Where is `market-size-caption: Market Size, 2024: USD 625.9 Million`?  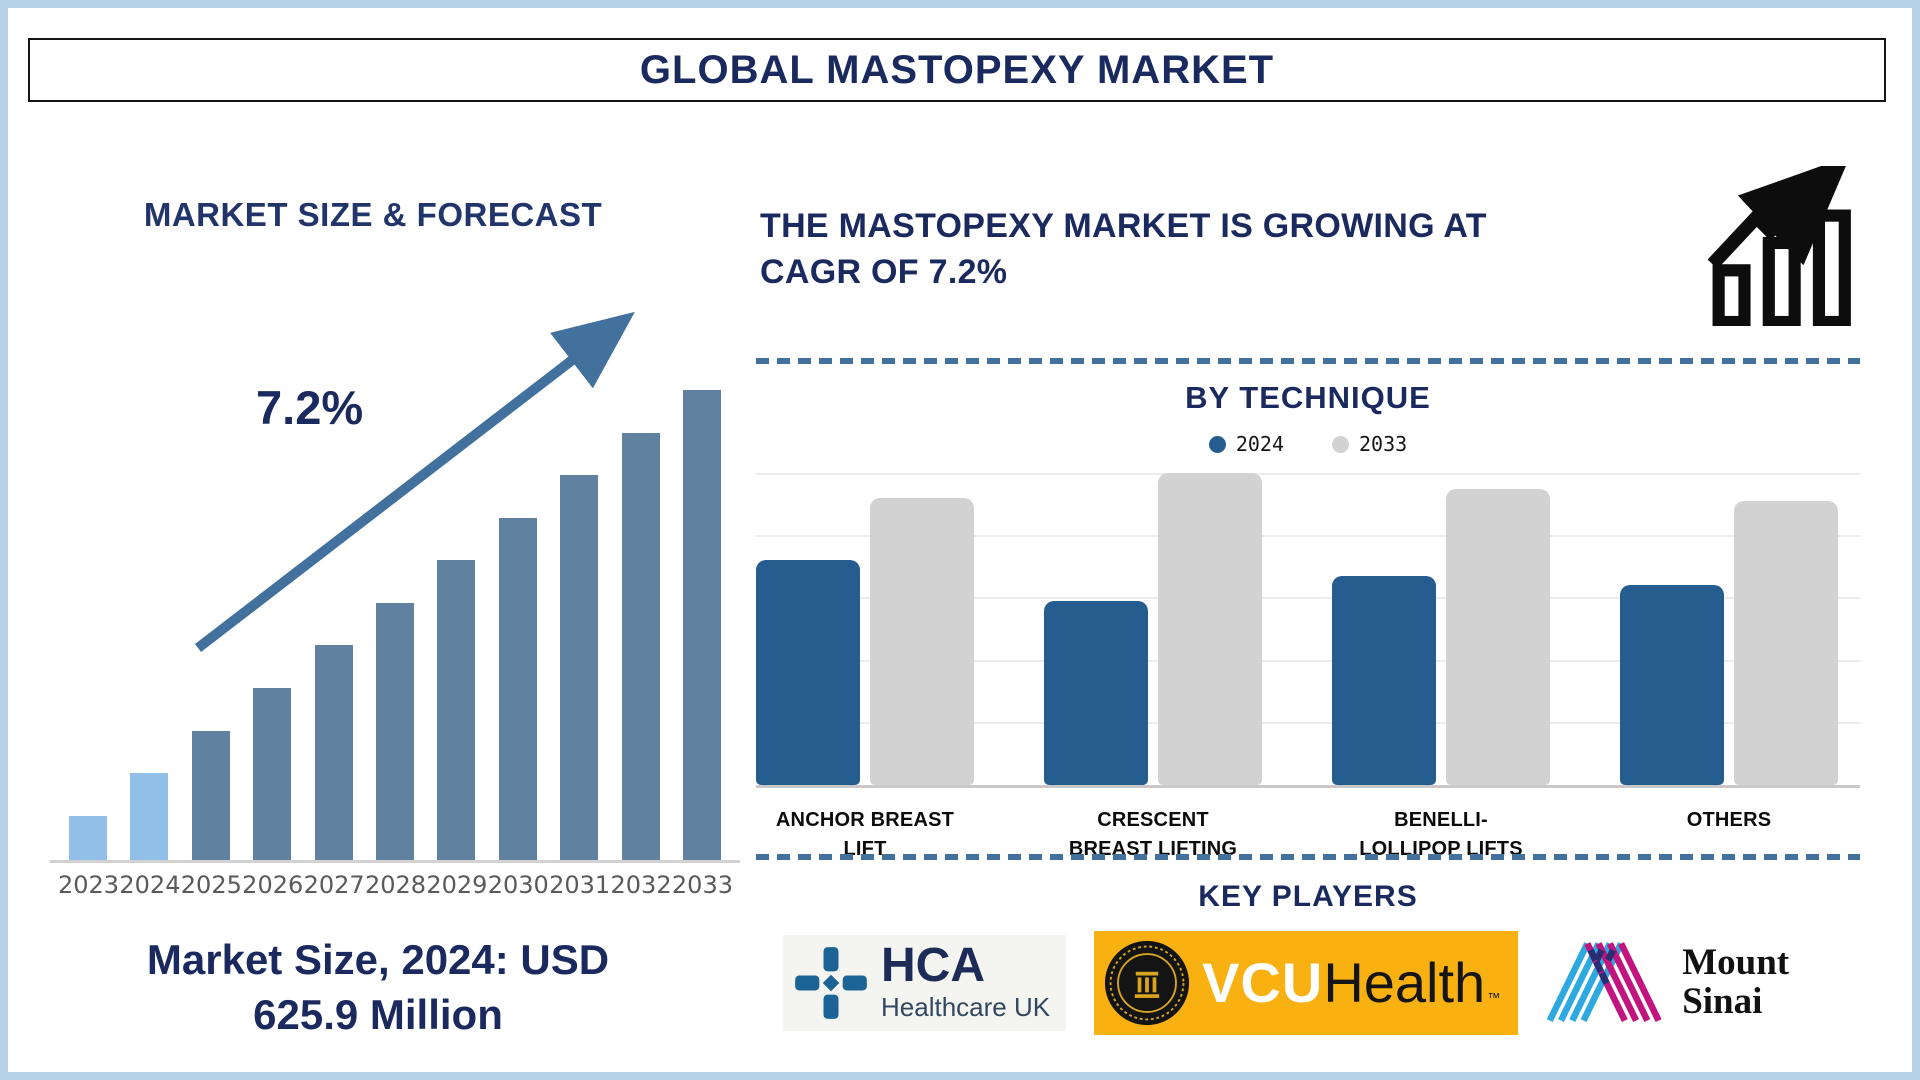 market-size-caption: Market Size, 2024: USD 625.9 Million is located at coordinates (378, 987).